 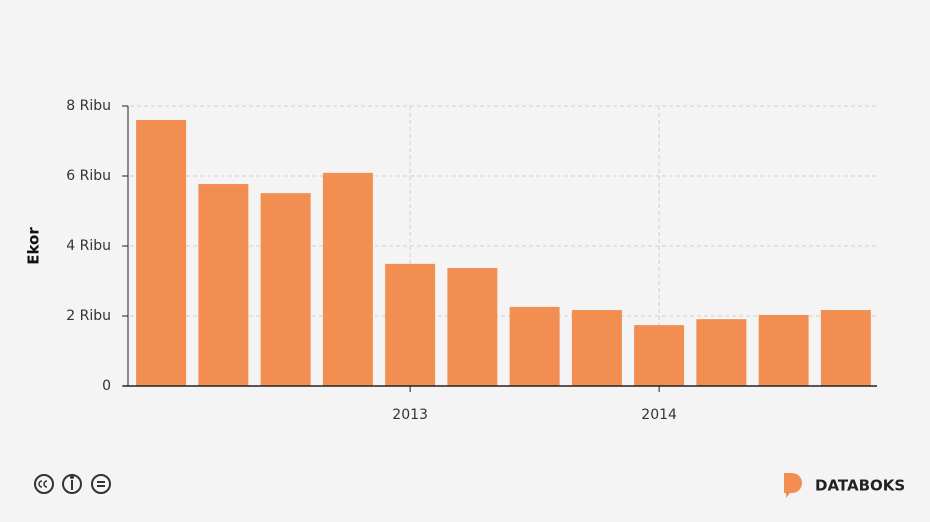 I want to click on y-tick-label: 0, so click(x=106, y=386).